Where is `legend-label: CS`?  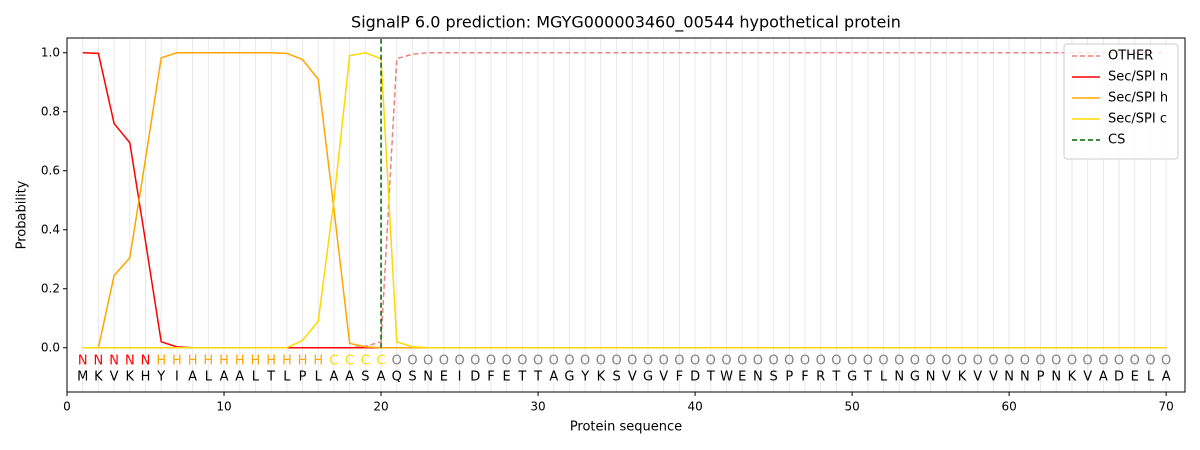 legend-label: CS is located at coordinates (1116, 140).